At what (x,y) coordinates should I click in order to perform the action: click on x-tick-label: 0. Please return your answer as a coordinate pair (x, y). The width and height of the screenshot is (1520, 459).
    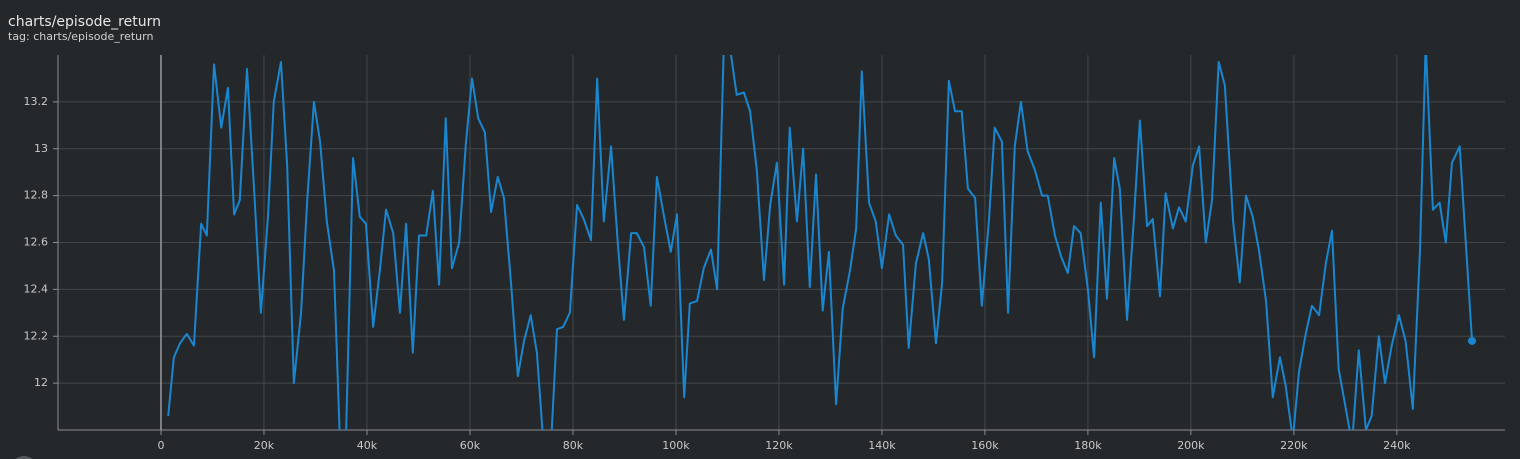
    Looking at the image, I should click on (160, 445).